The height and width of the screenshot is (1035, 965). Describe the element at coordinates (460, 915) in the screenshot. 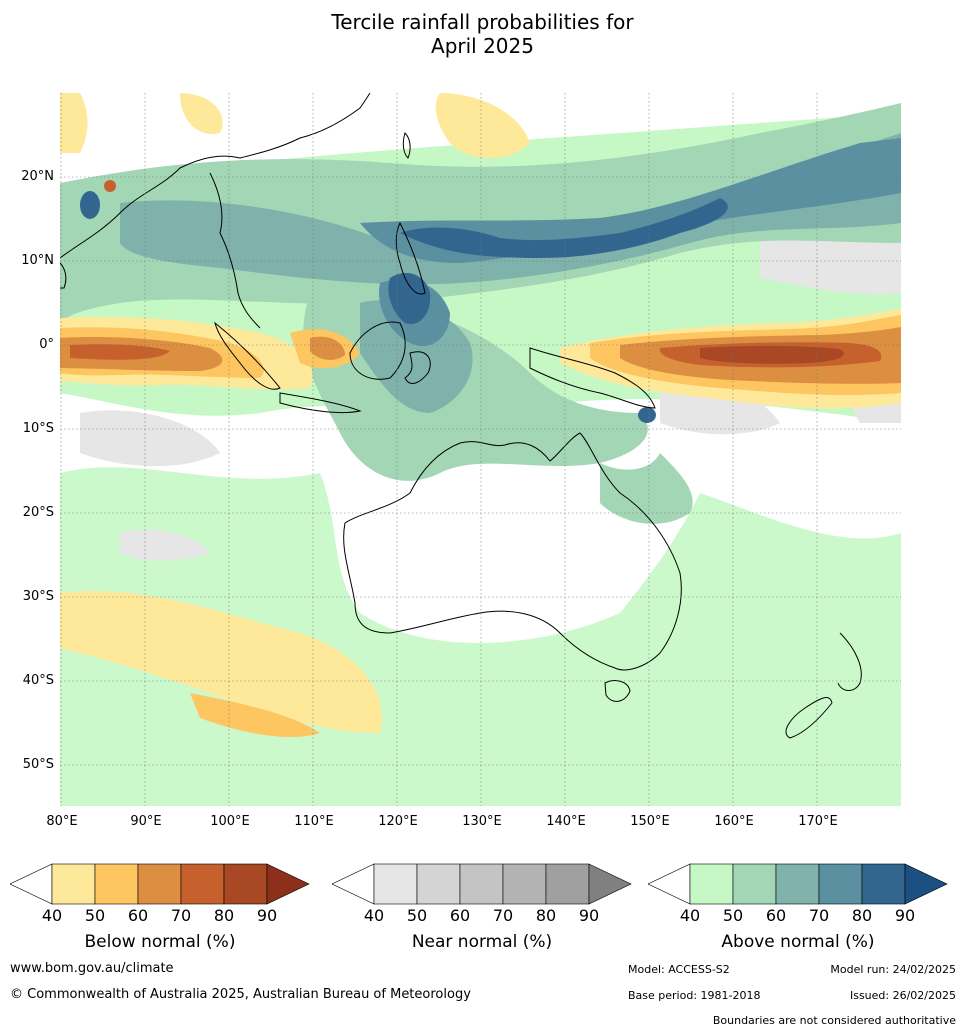

I see `near-tick-60: 60` at that location.